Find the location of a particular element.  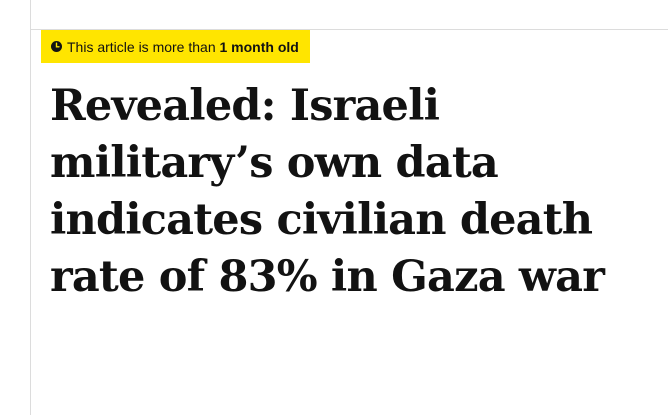

top-divider is located at coordinates (349, 29).